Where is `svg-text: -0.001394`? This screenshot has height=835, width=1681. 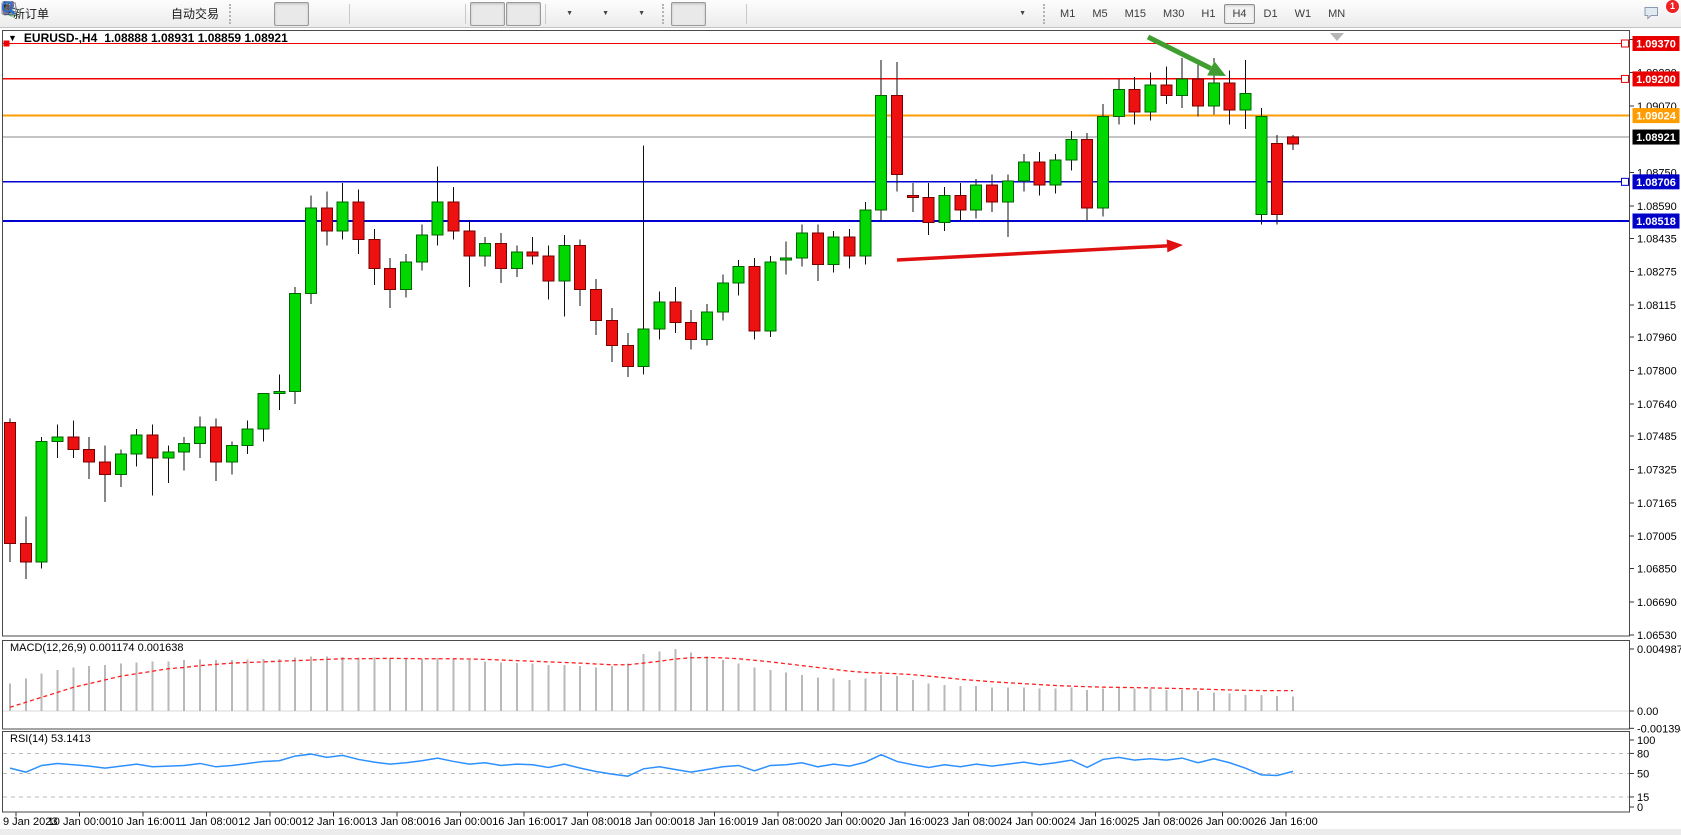
svg-text: -0.001394 is located at coordinates (1659, 729).